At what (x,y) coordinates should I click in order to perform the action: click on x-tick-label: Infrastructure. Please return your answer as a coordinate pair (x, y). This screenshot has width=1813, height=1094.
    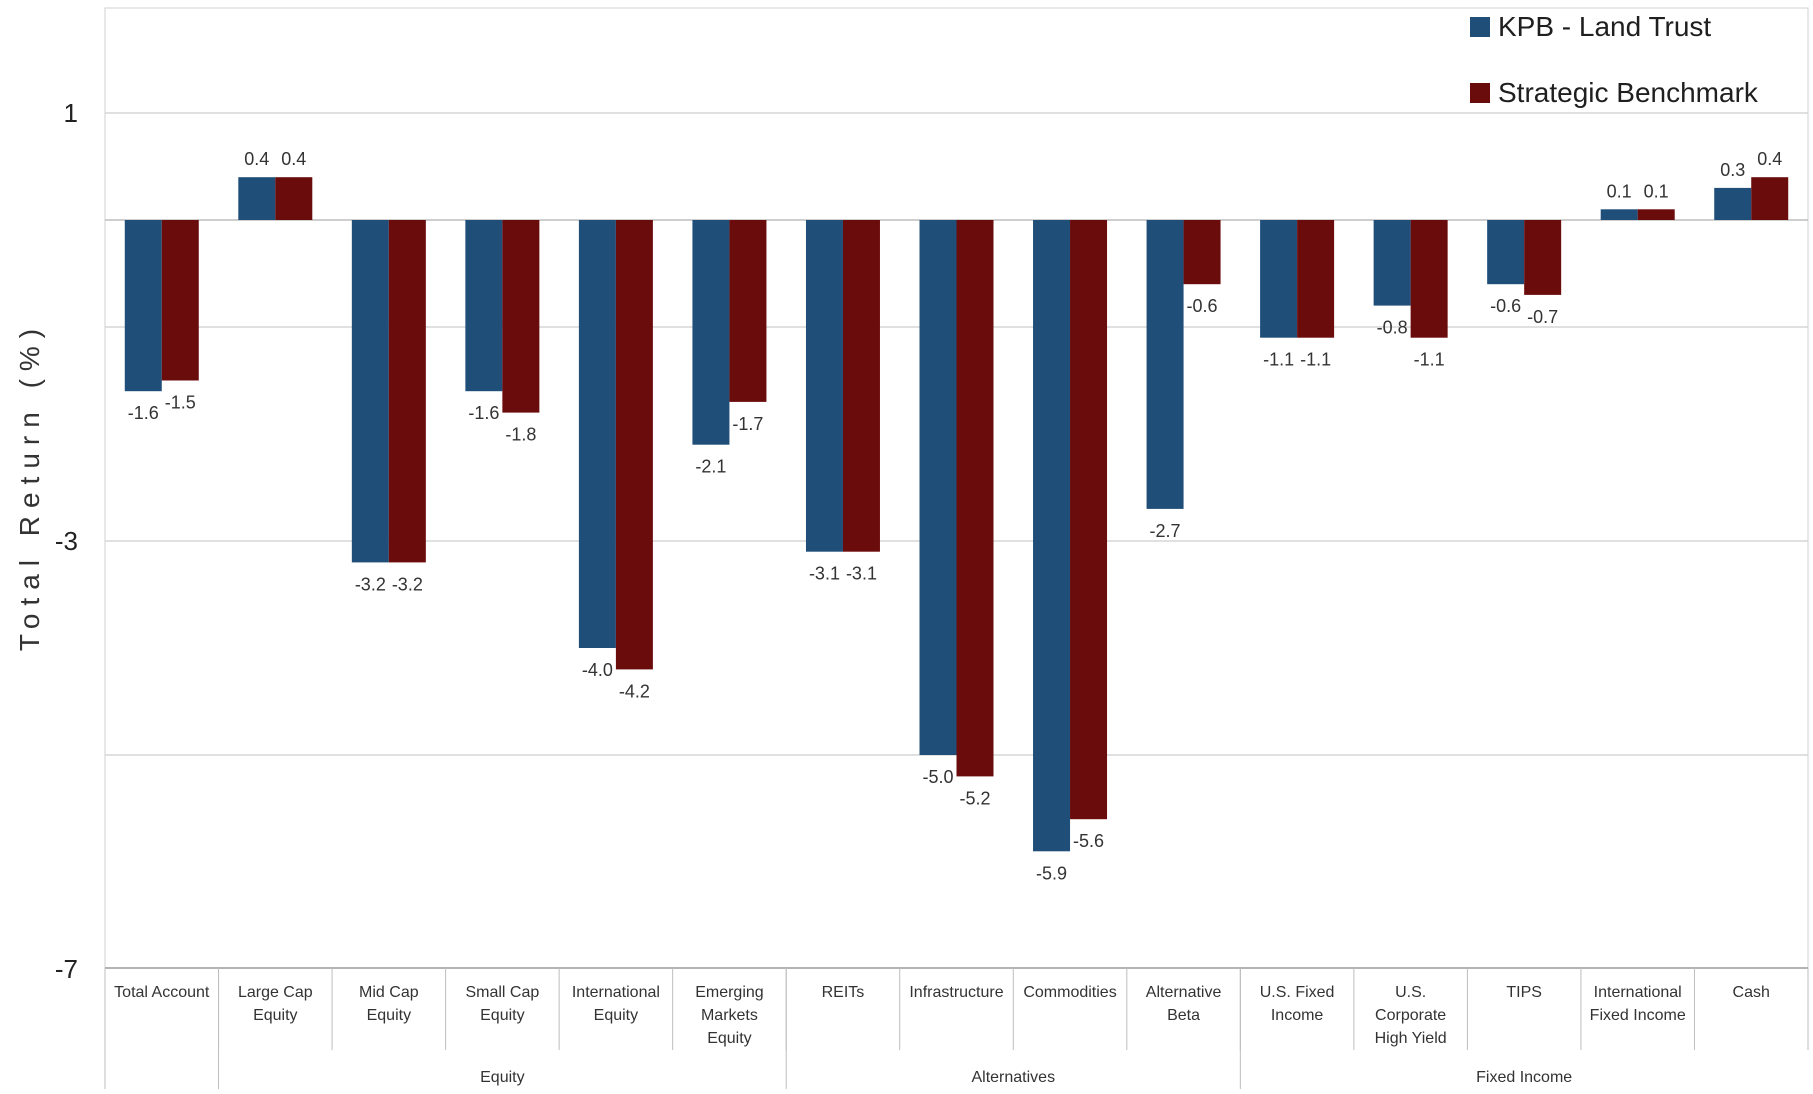
    Looking at the image, I should click on (956, 992).